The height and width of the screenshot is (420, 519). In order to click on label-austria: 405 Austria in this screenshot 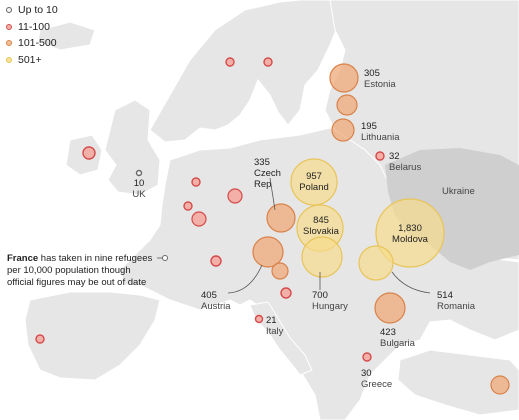, I will do `click(216, 301)`.